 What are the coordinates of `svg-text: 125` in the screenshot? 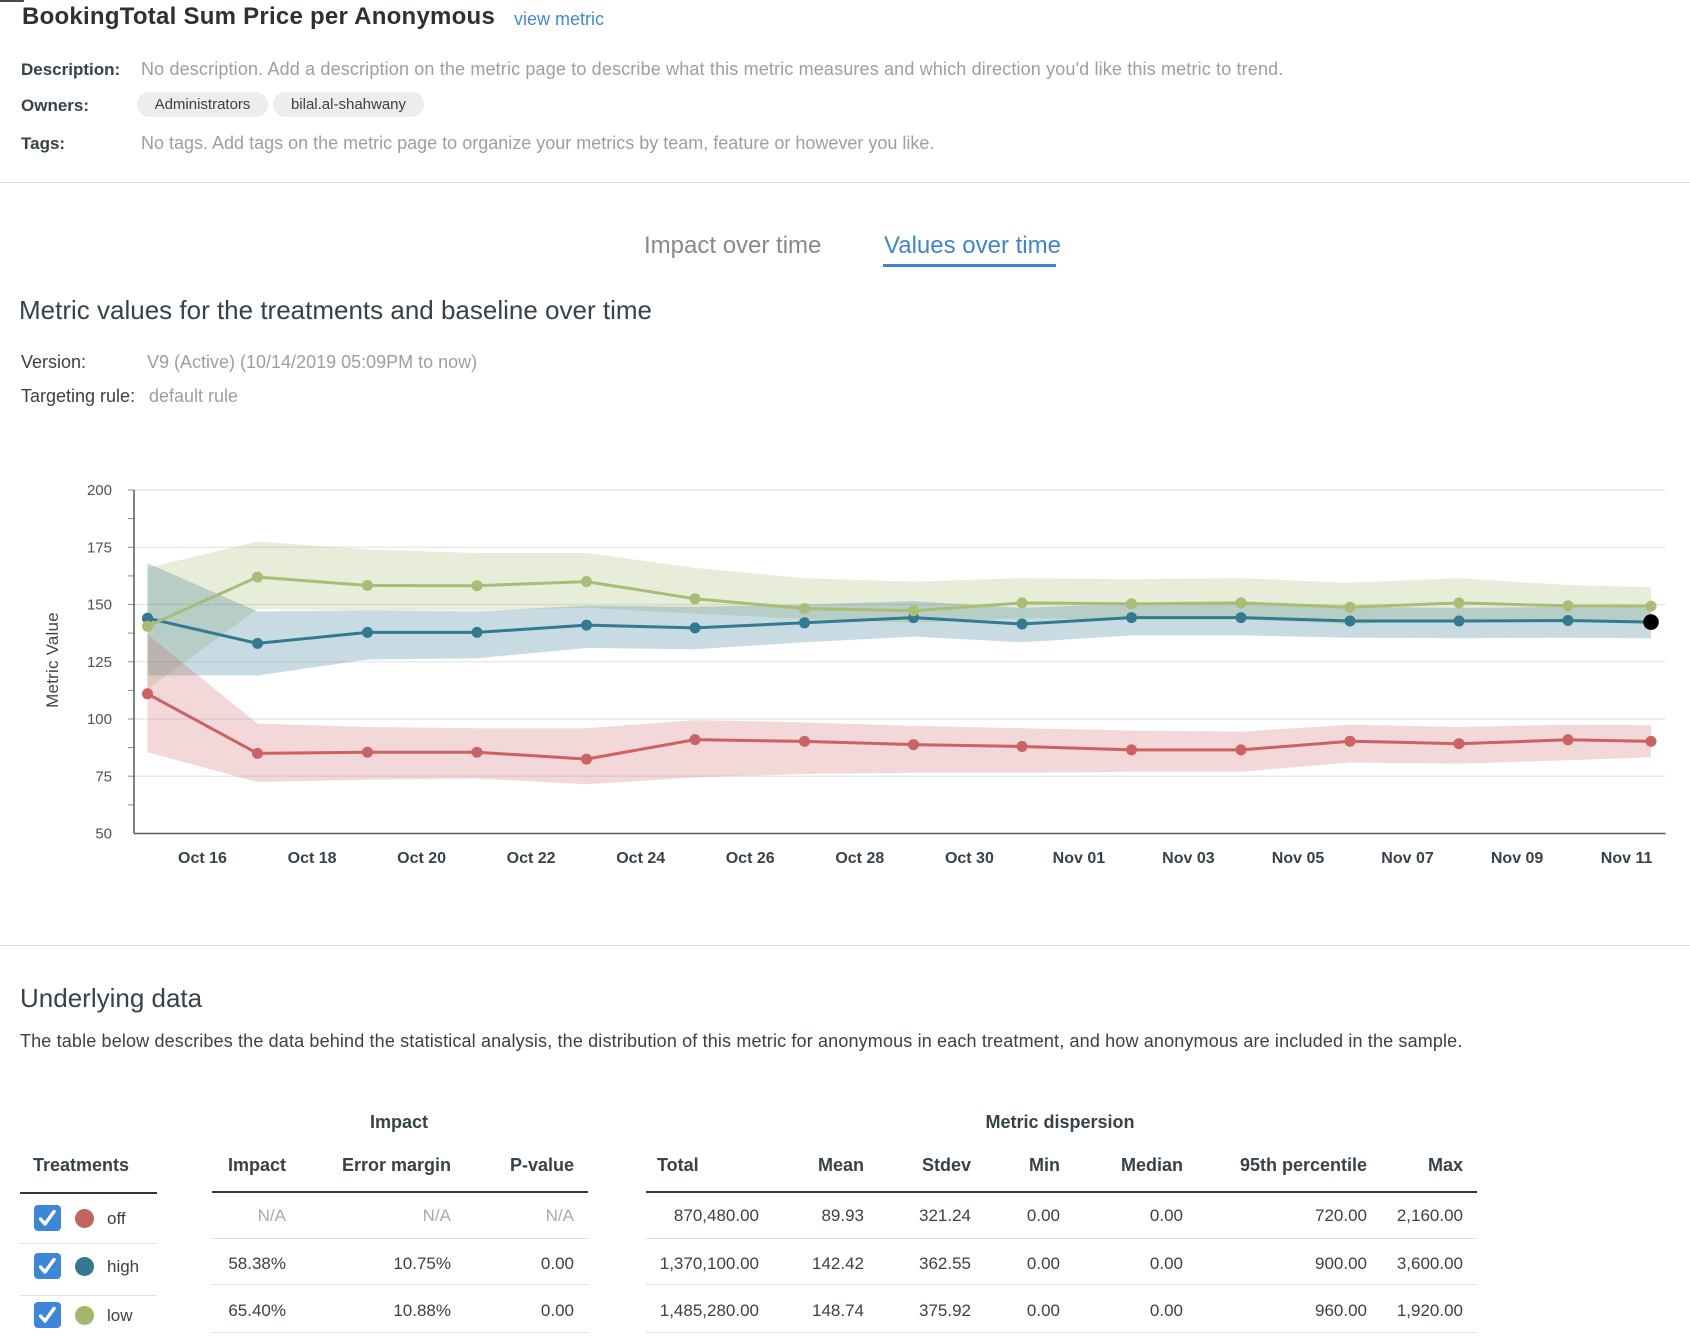 It's located at (99, 662).